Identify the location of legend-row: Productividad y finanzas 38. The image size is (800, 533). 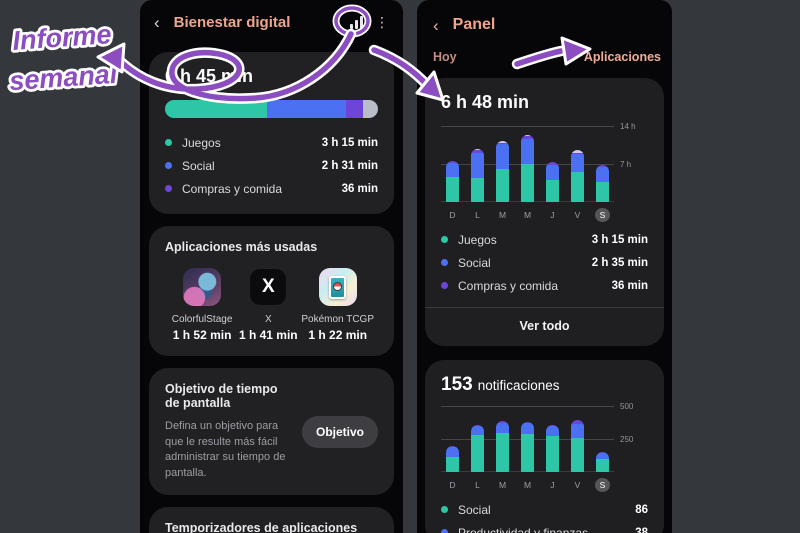
(544, 527).